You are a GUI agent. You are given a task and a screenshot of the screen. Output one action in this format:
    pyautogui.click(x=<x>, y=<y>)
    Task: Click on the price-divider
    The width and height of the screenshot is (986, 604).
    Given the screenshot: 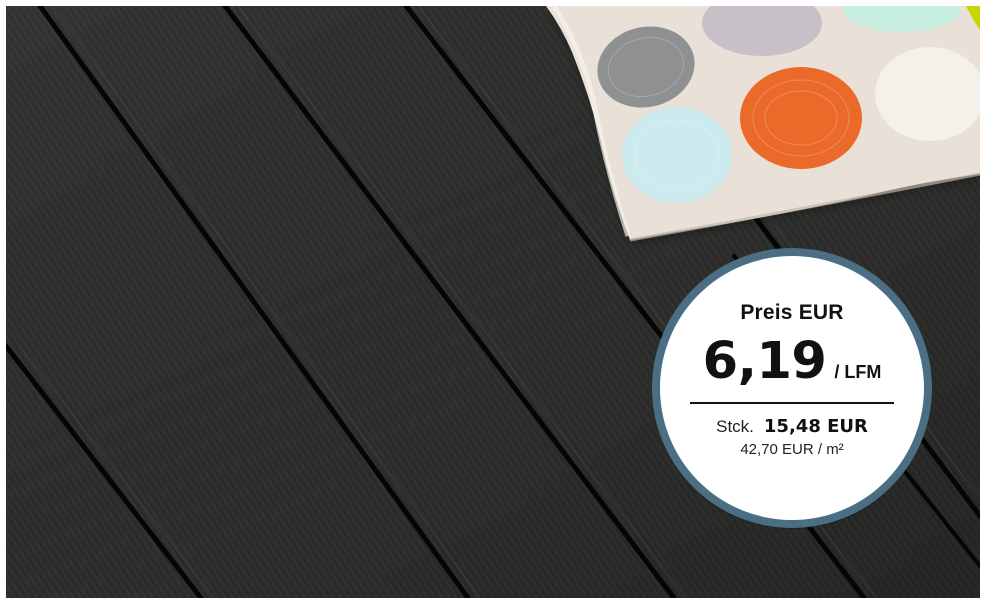 What is the action you would take?
    pyautogui.click(x=792, y=403)
    